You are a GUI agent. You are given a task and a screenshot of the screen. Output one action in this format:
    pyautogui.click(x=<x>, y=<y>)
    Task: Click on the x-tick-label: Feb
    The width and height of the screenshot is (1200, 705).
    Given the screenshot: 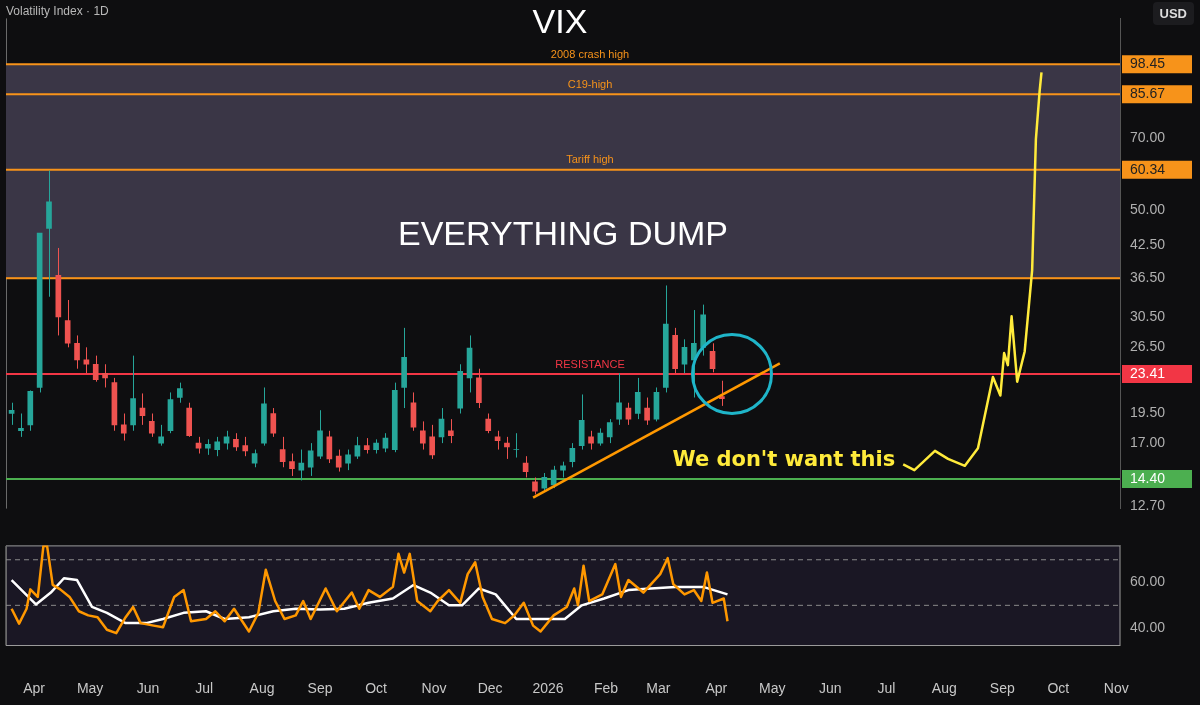 What is the action you would take?
    pyautogui.click(x=606, y=688)
    